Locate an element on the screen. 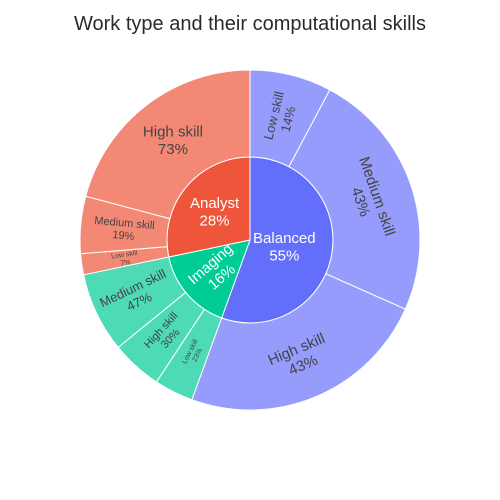  sector-balanced-medium-skill is located at coordinates (354, 199).